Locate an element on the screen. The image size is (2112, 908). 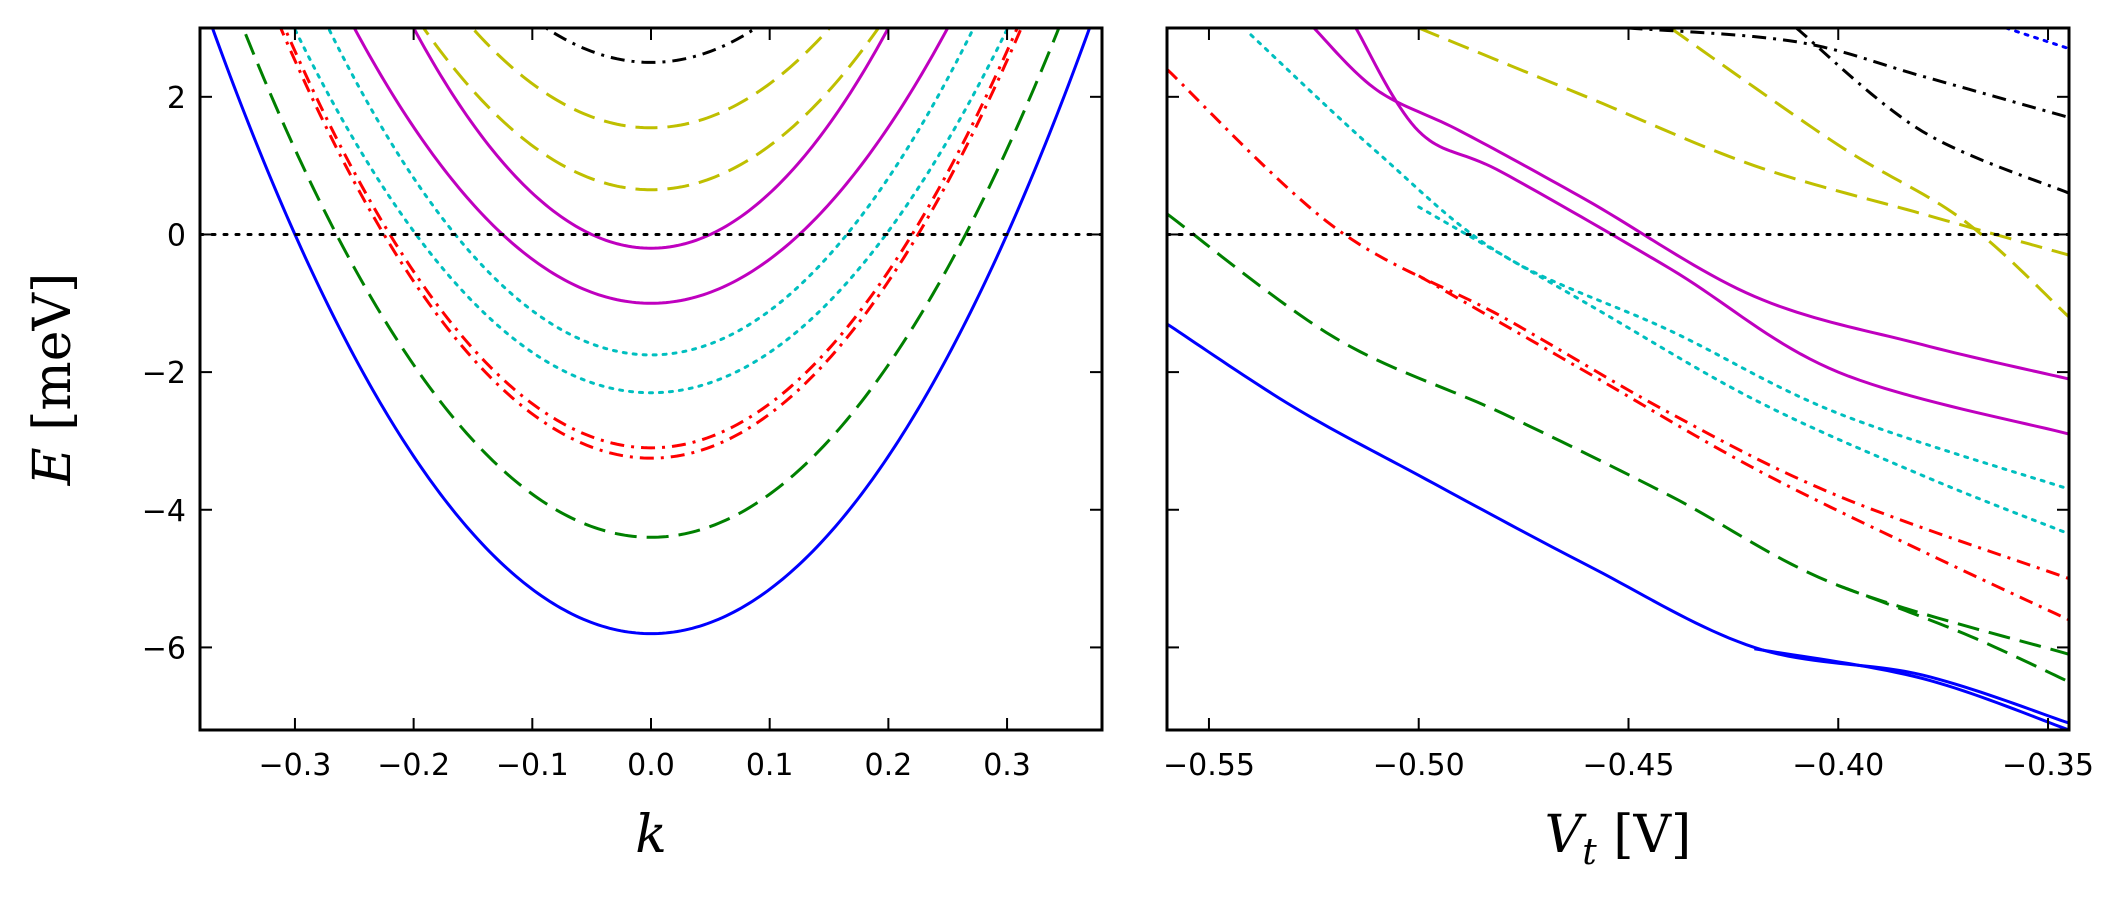
x-tick-label: 0.3 is located at coordinates (1007, 765).